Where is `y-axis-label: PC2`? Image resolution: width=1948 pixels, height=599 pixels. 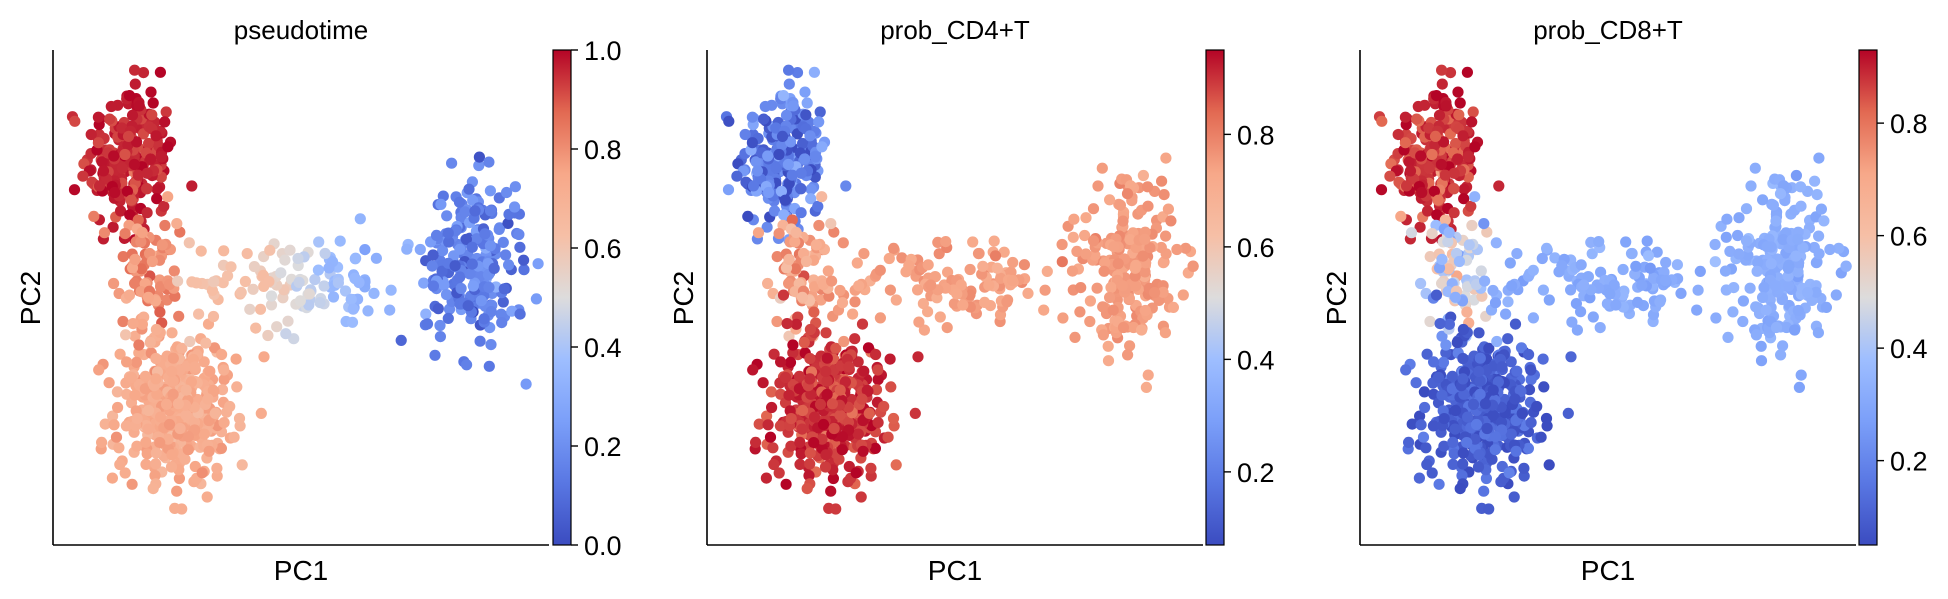 y-axis-label: PC2 is located at coordinates (30, 298).